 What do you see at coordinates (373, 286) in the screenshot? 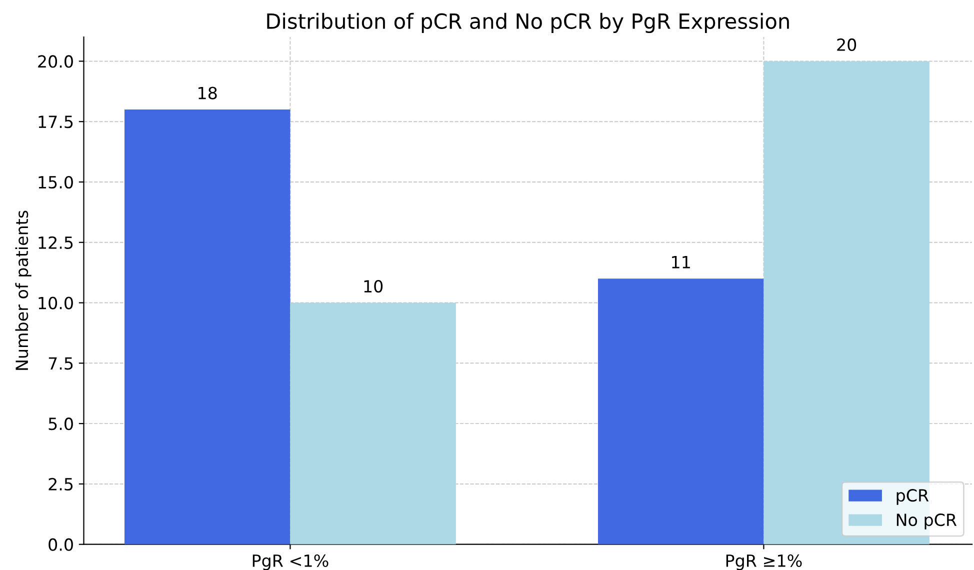
I see `data-label: 10` at bounding box center [373, 286].